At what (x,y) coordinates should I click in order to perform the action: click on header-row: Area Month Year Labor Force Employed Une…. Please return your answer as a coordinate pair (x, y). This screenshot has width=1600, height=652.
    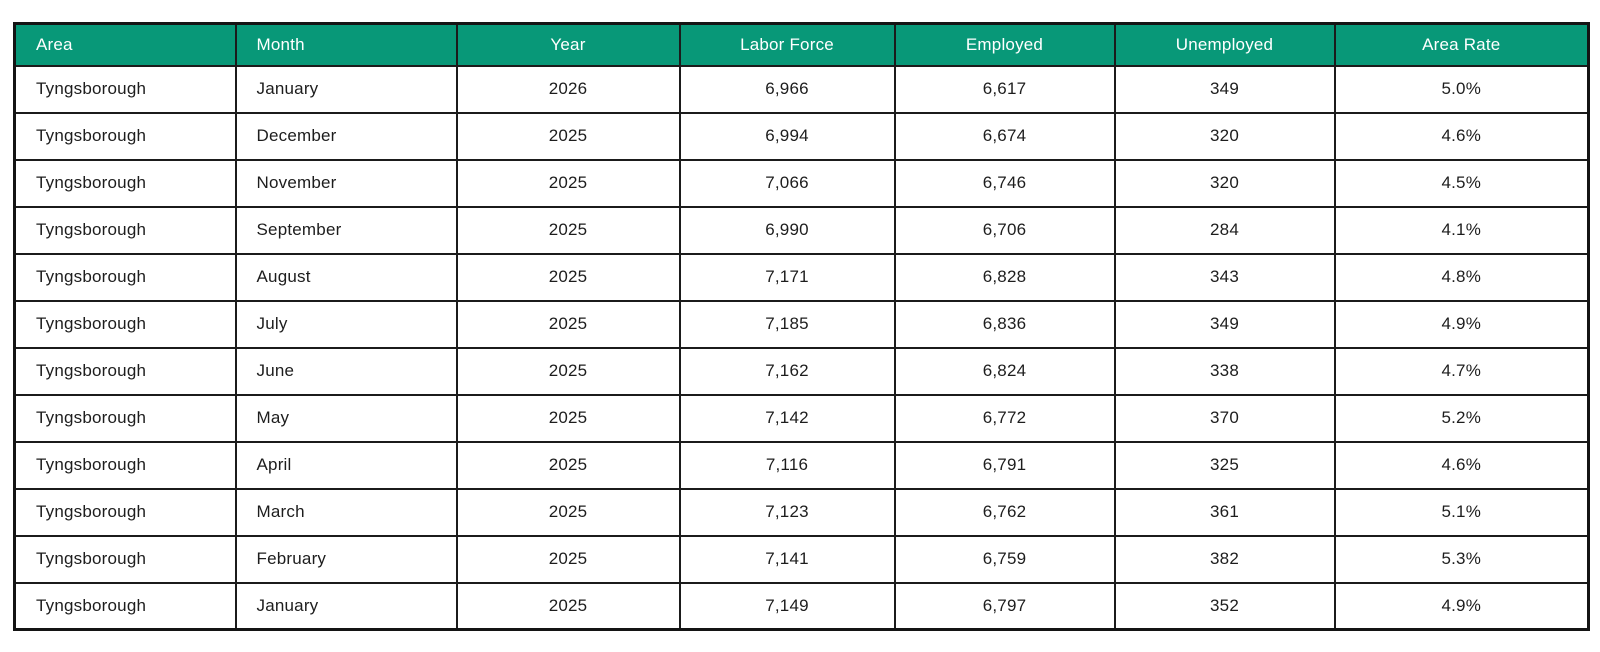
    Looking at the image, I should click on (801, 44).